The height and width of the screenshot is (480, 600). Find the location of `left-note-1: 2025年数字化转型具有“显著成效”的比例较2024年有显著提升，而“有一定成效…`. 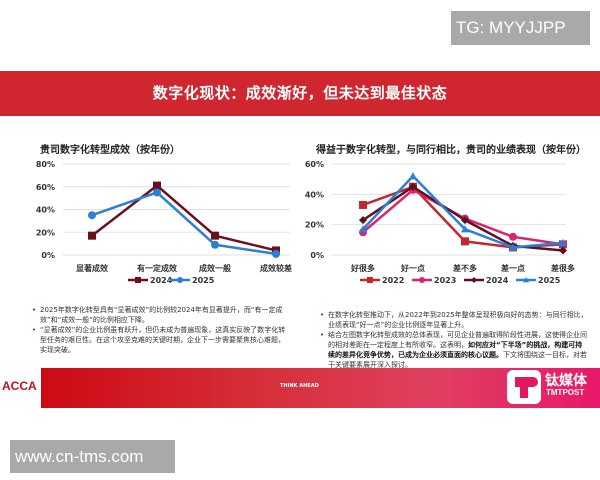

left-note-1: 2025年数字化转型具有“显著成效”的比例较2024年有显著提升，而“有一定成效… is located at coordinates (161, 315).